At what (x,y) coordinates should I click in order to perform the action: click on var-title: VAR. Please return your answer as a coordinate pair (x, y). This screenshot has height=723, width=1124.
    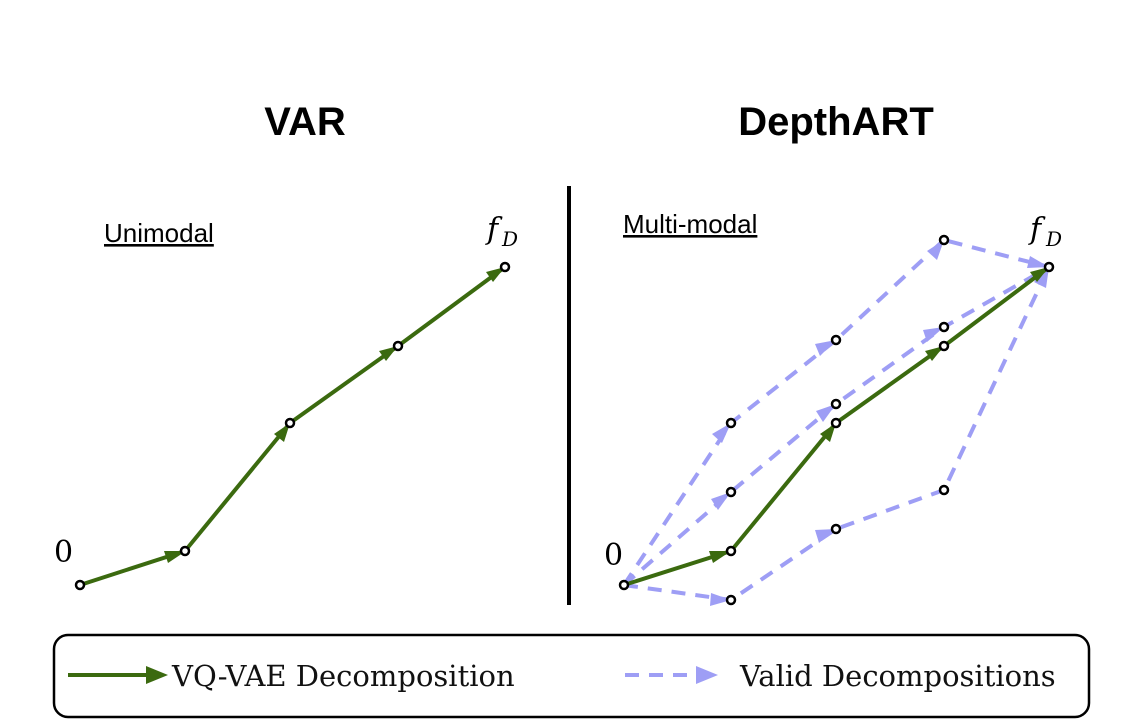
    Looking at the image, I should click on (305, 122).